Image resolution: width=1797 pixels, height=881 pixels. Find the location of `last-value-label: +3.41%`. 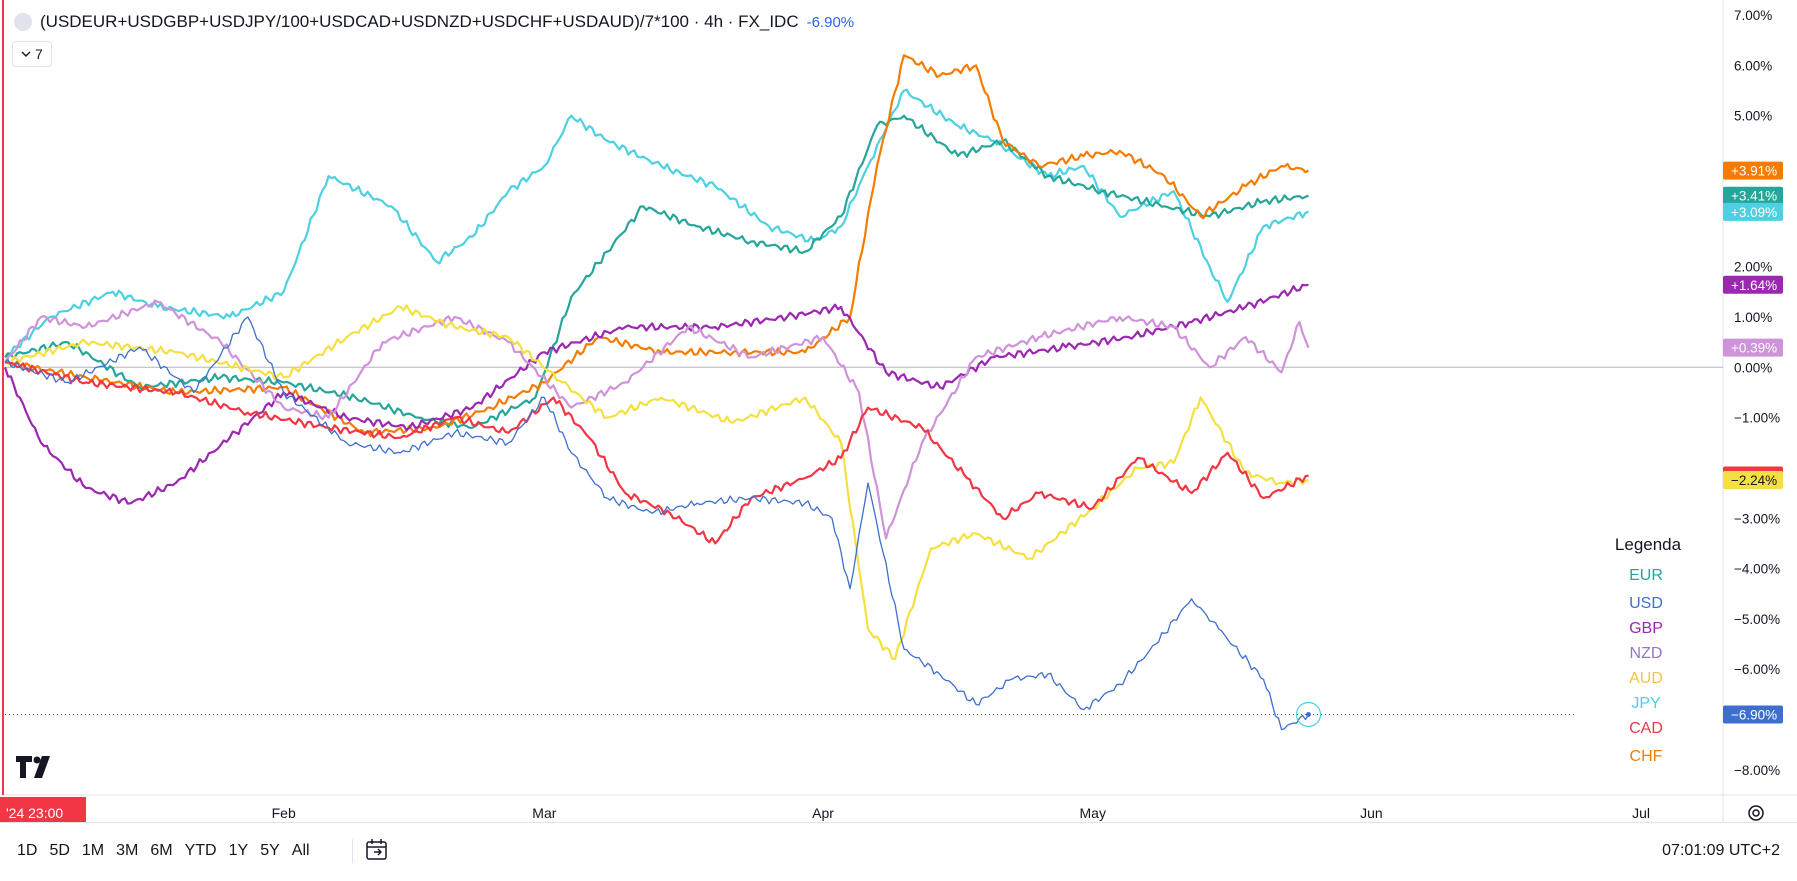

last-value-label: +3.41% is located at coordinates (1754, 196).